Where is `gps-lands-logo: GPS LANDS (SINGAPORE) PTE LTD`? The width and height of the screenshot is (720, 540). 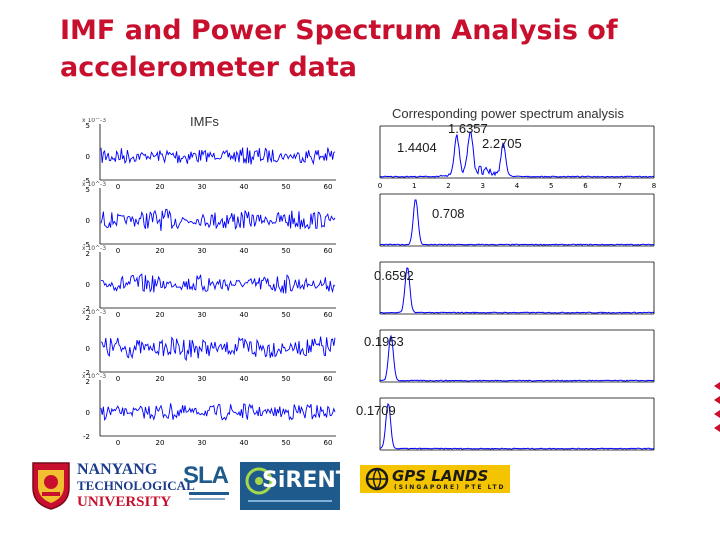 gps-lands-logo: GPS LANDS (SINGAPORE) PTE LTD is located at coordinates (435, 479).